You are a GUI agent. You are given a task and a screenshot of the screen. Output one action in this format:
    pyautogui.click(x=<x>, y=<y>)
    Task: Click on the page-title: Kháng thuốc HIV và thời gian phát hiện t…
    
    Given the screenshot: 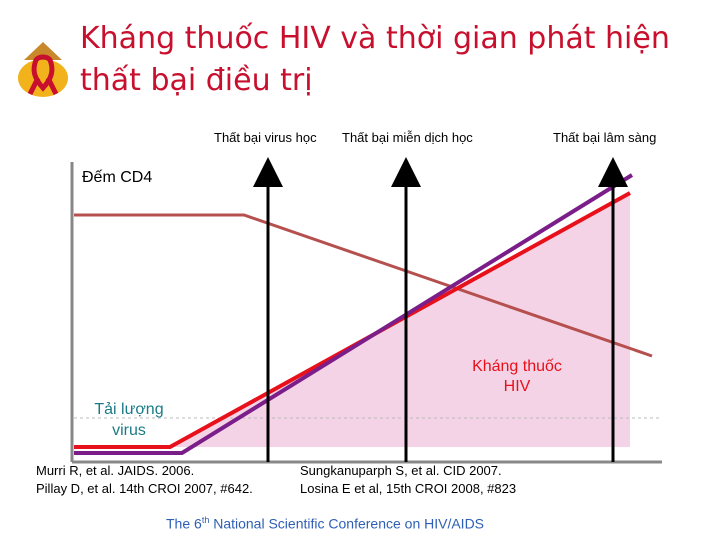 What is the action you would take?
    pyautogui.click(x=395, y=60)
    